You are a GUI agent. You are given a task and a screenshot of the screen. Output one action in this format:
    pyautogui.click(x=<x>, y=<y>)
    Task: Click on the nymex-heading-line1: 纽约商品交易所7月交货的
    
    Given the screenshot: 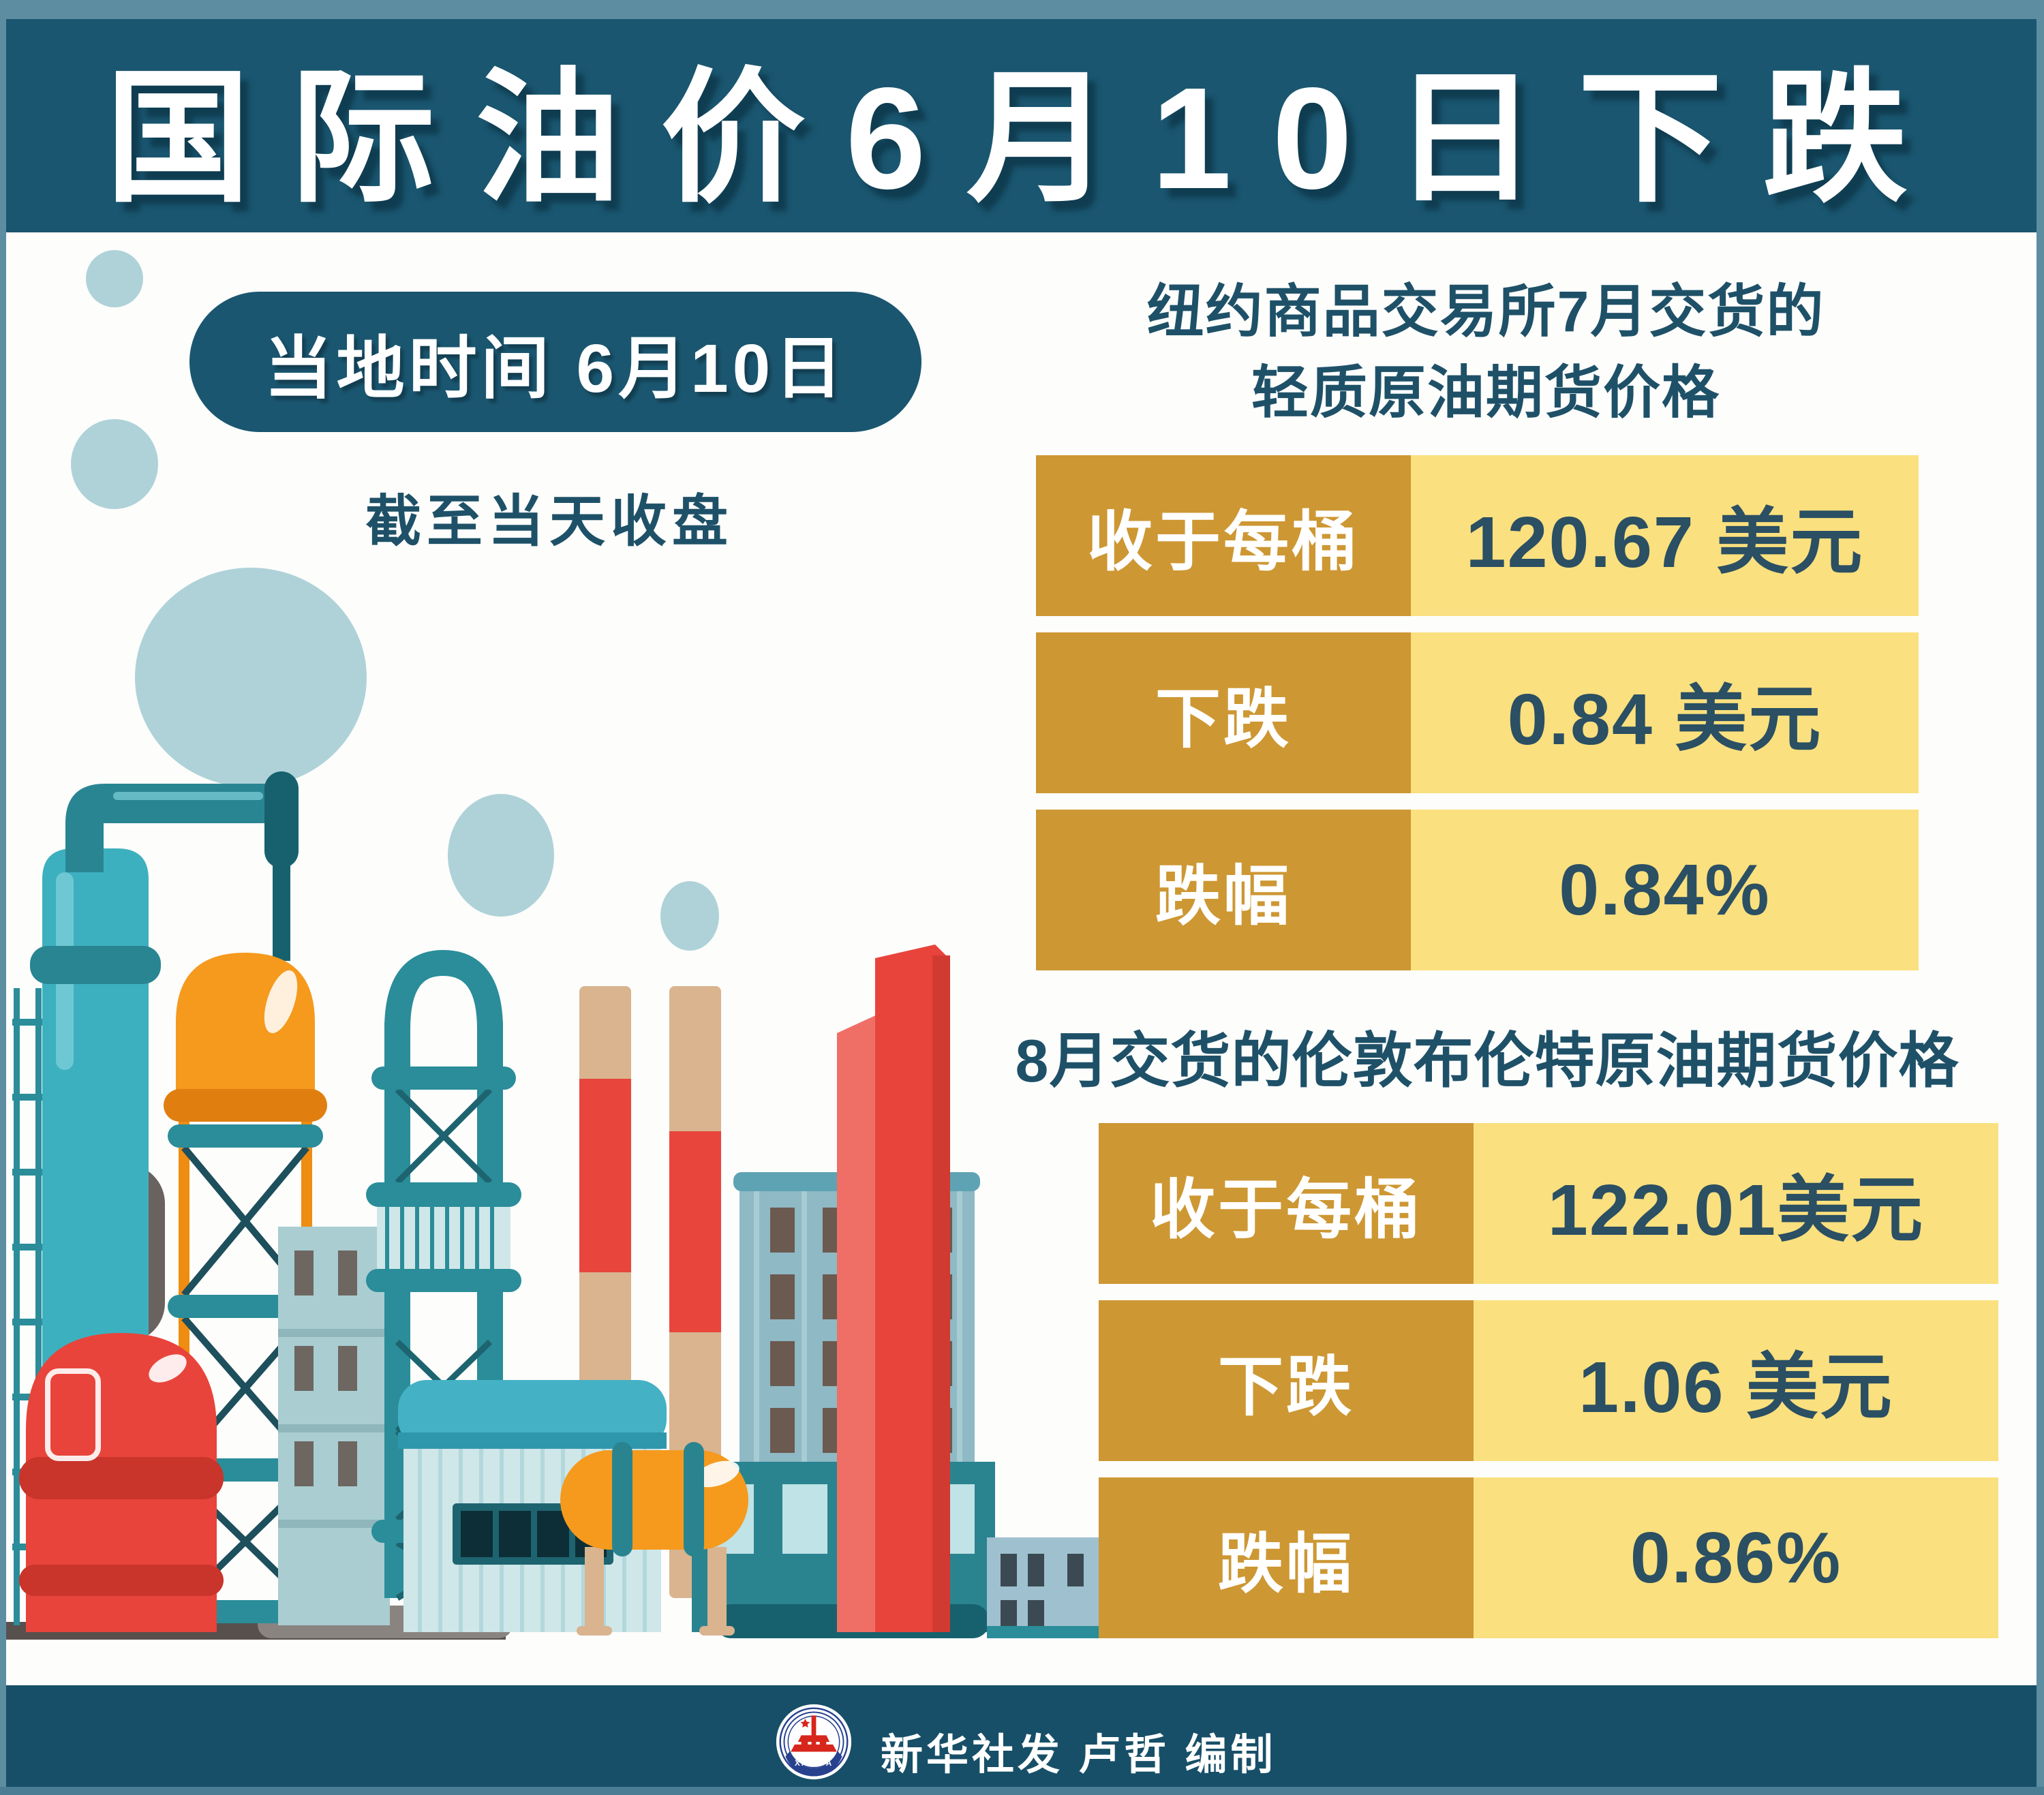 What is the action you would take?
    pyautogui.click(x=1485, y=311)
    